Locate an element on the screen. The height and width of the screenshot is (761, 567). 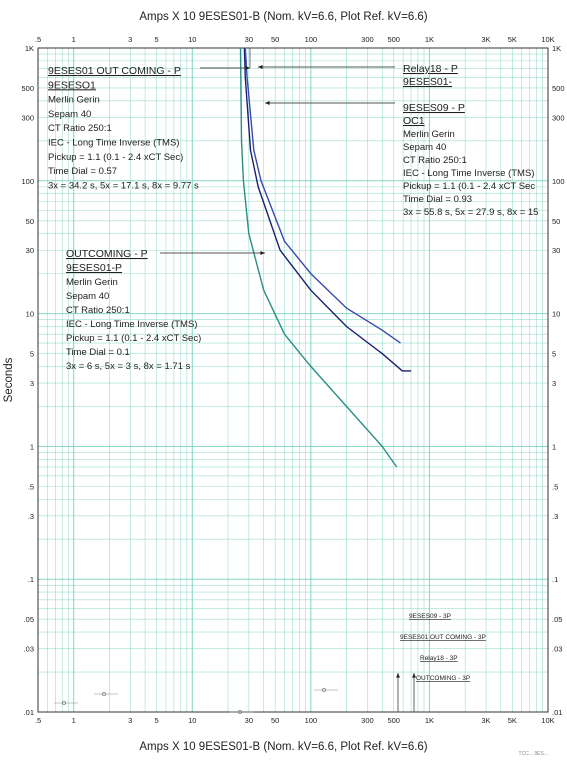
x-tick-label-bottom: 10K is located at coordinates (547, 720).